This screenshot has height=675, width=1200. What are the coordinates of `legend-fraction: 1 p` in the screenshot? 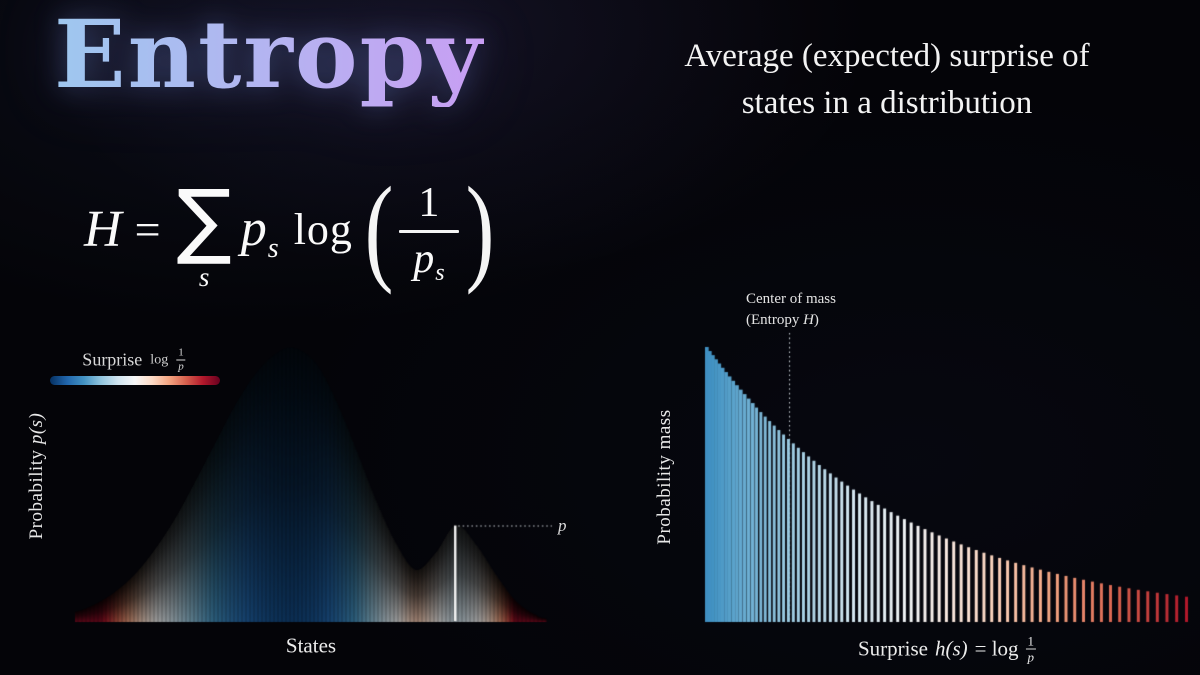 It's located at (181, 359).